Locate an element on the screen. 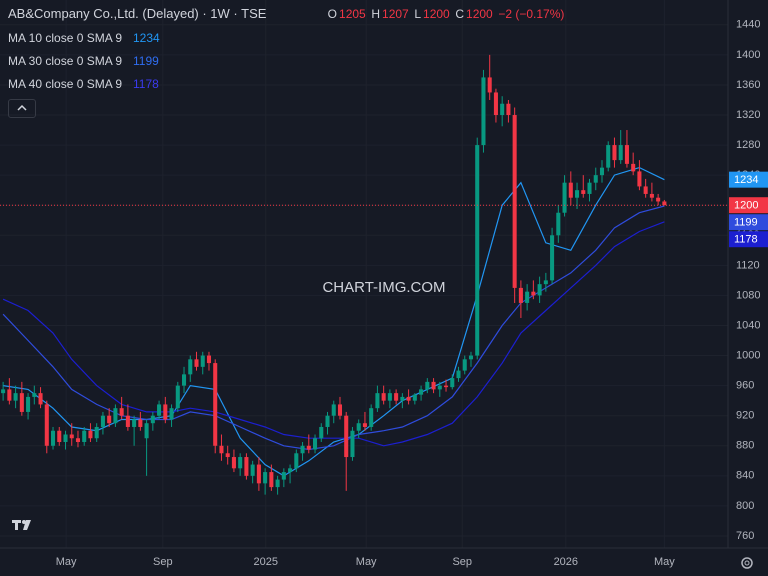 The image size is (768, 576). price-badge-label: 1200 is located at coordinates (746, 206).